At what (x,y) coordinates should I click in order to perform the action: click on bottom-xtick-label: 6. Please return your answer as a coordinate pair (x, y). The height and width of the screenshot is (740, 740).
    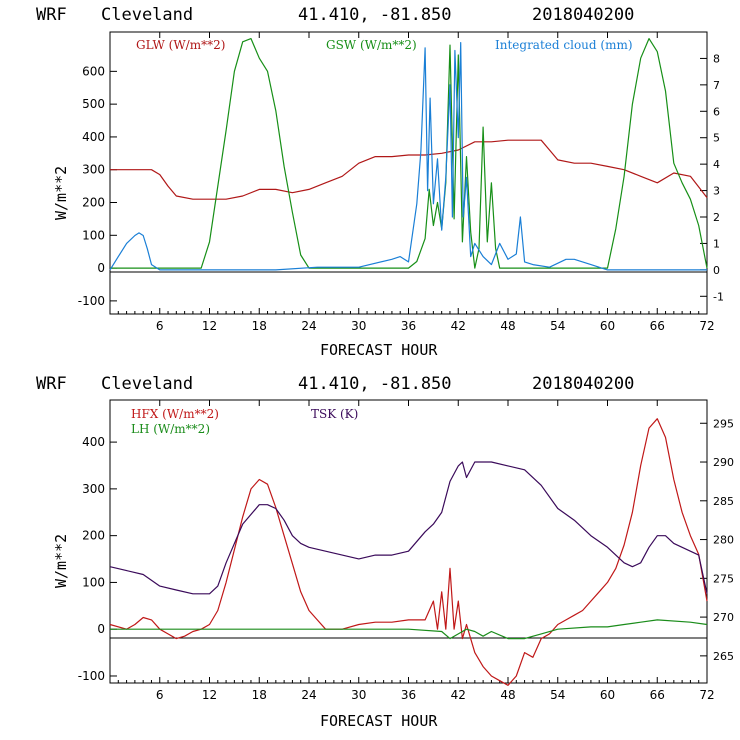
    Looking at the image, I should click on (160, 695).